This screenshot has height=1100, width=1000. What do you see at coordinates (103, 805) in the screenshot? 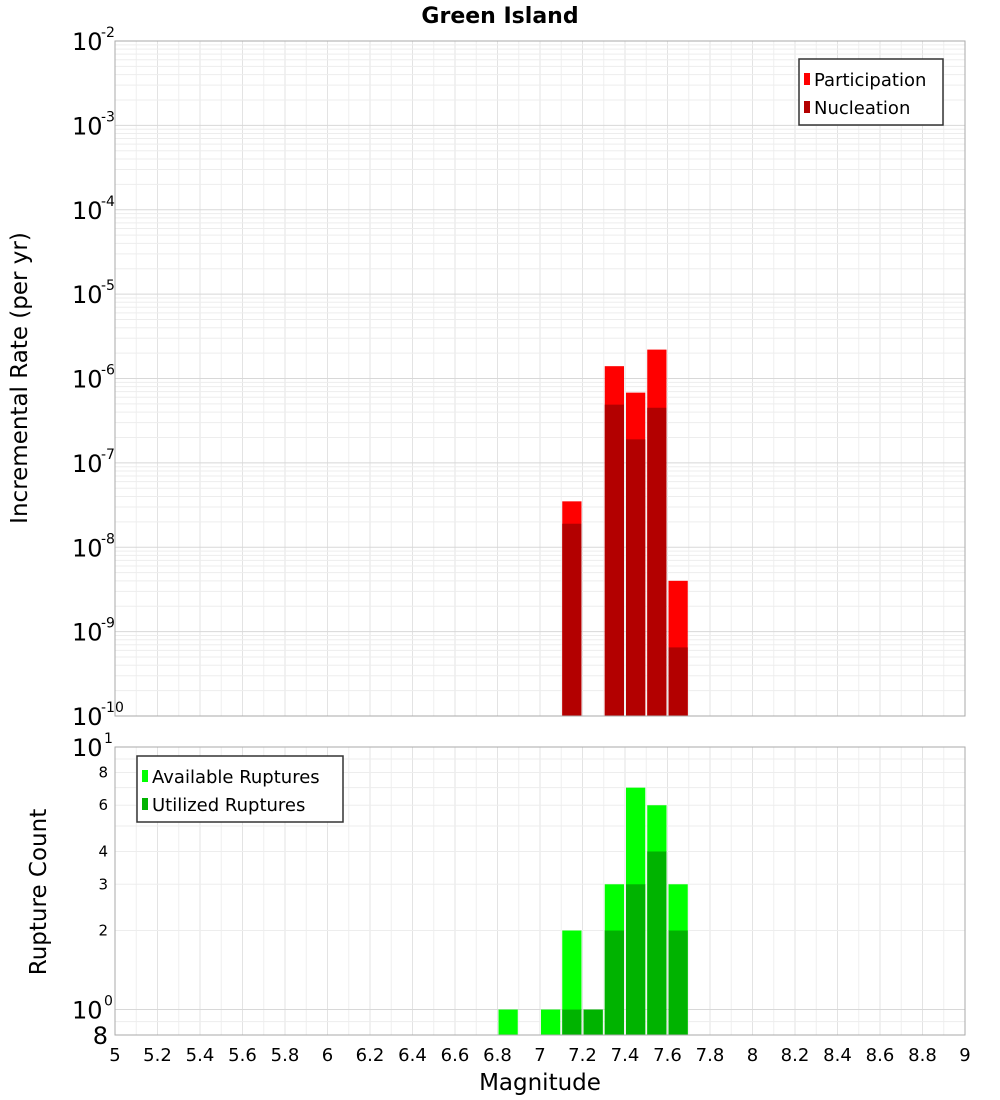
I see `bottom-y-minor-tick-label: 6` at bounding box center [103, 805].